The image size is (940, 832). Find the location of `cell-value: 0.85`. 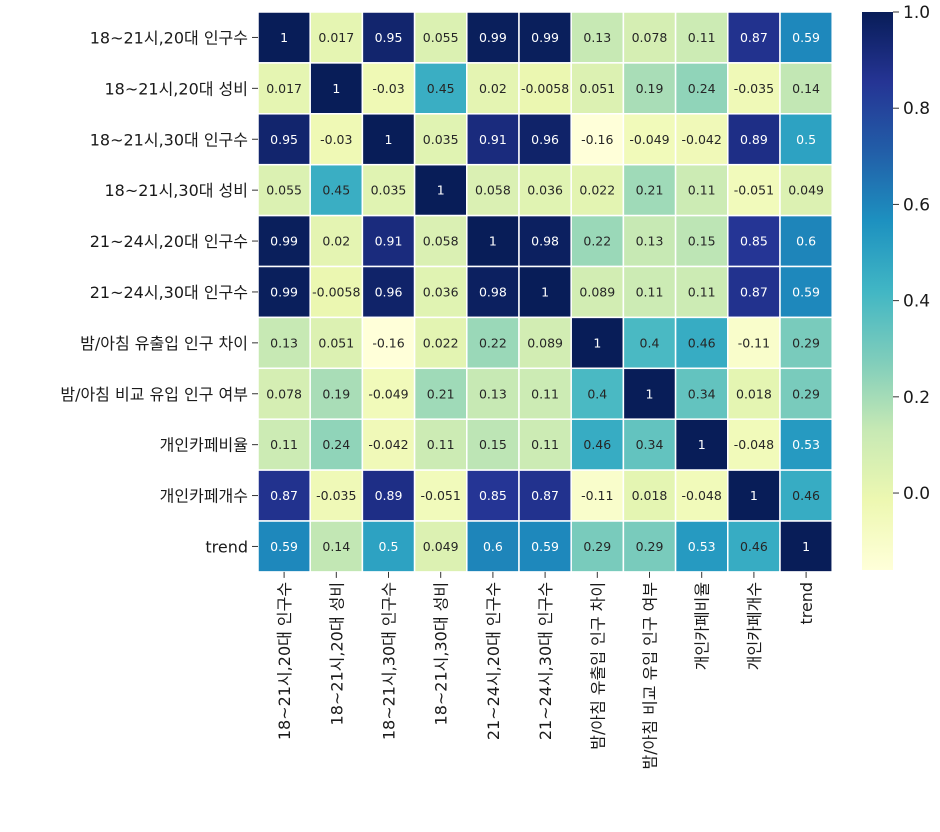

cell-value: 0.85 is located at coordinates (754, 241).